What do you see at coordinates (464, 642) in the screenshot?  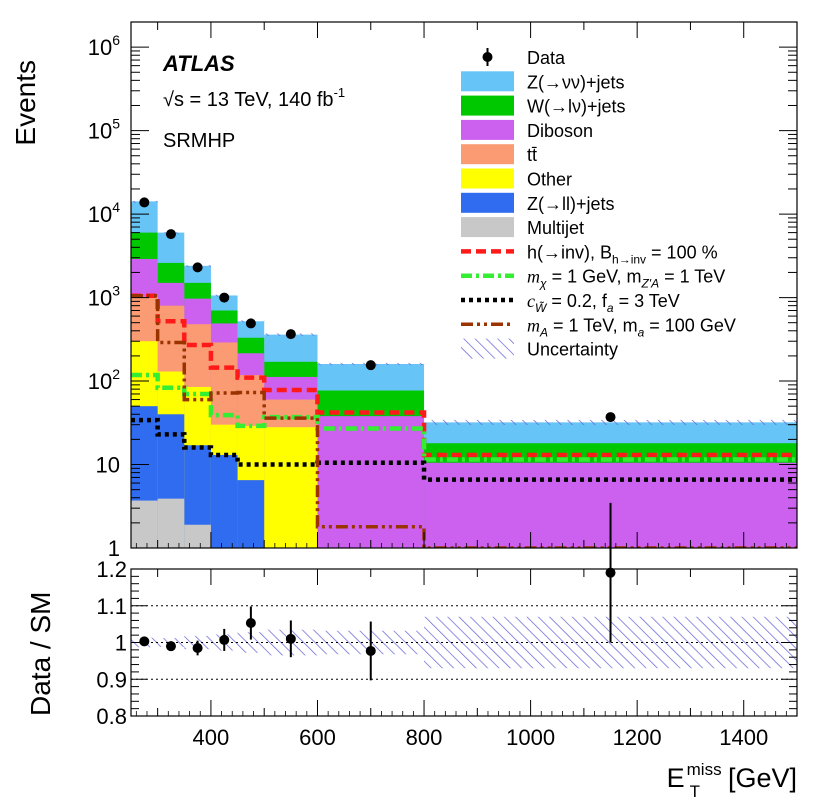 I see `ratio-gridlines` at bounding box center [464, 642].